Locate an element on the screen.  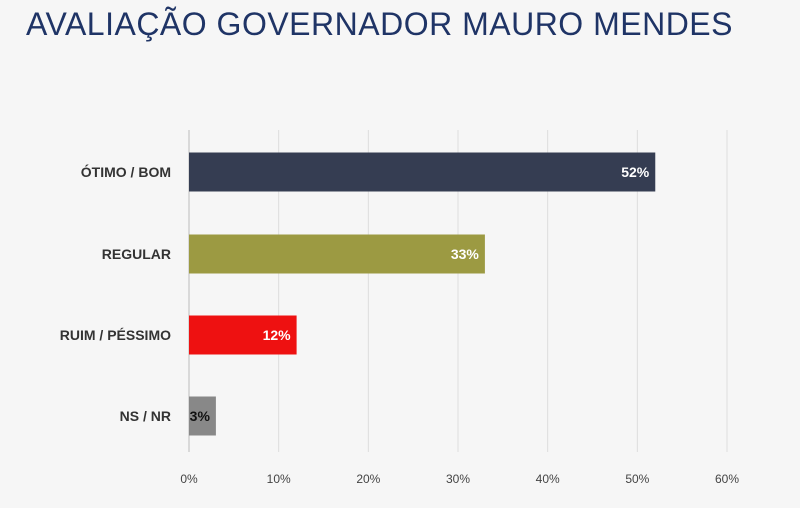
chart-title: AVALIAÇÃO GOVERNADOR MAURO MENDES is located at coordinates (379, 24).